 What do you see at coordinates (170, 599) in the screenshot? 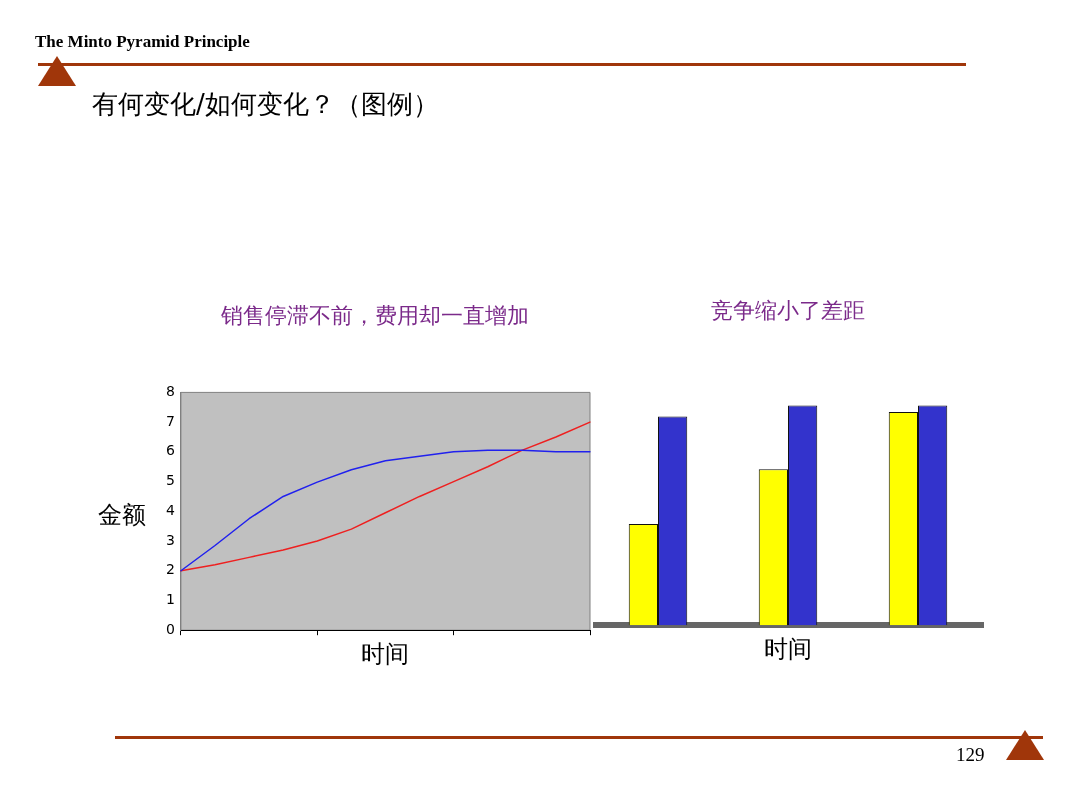
I see `y-tick-label: 1` at bounding box center [170, 599].